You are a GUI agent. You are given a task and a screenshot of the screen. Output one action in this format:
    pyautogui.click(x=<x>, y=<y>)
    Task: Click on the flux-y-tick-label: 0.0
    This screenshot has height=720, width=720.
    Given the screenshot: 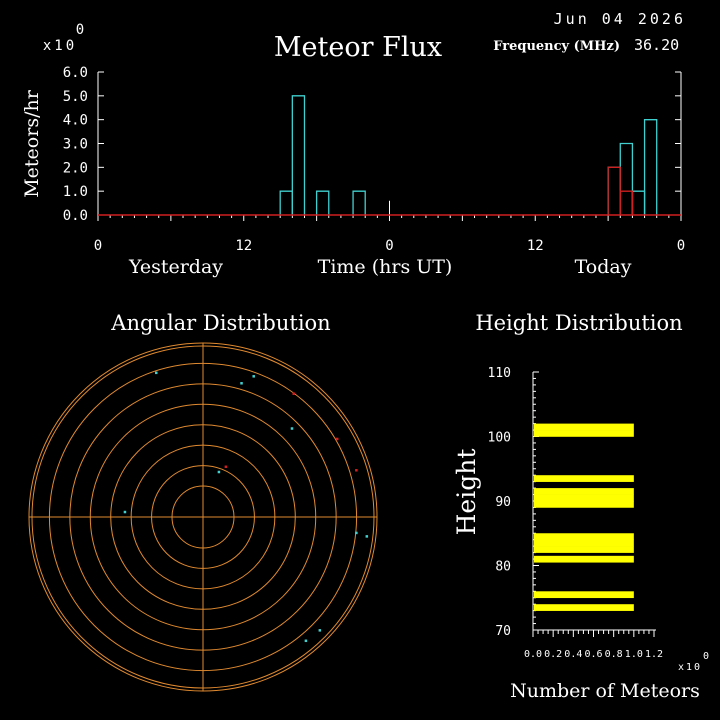 What is the action you would take?
    pyautogui.click(x=75, y=216)
    